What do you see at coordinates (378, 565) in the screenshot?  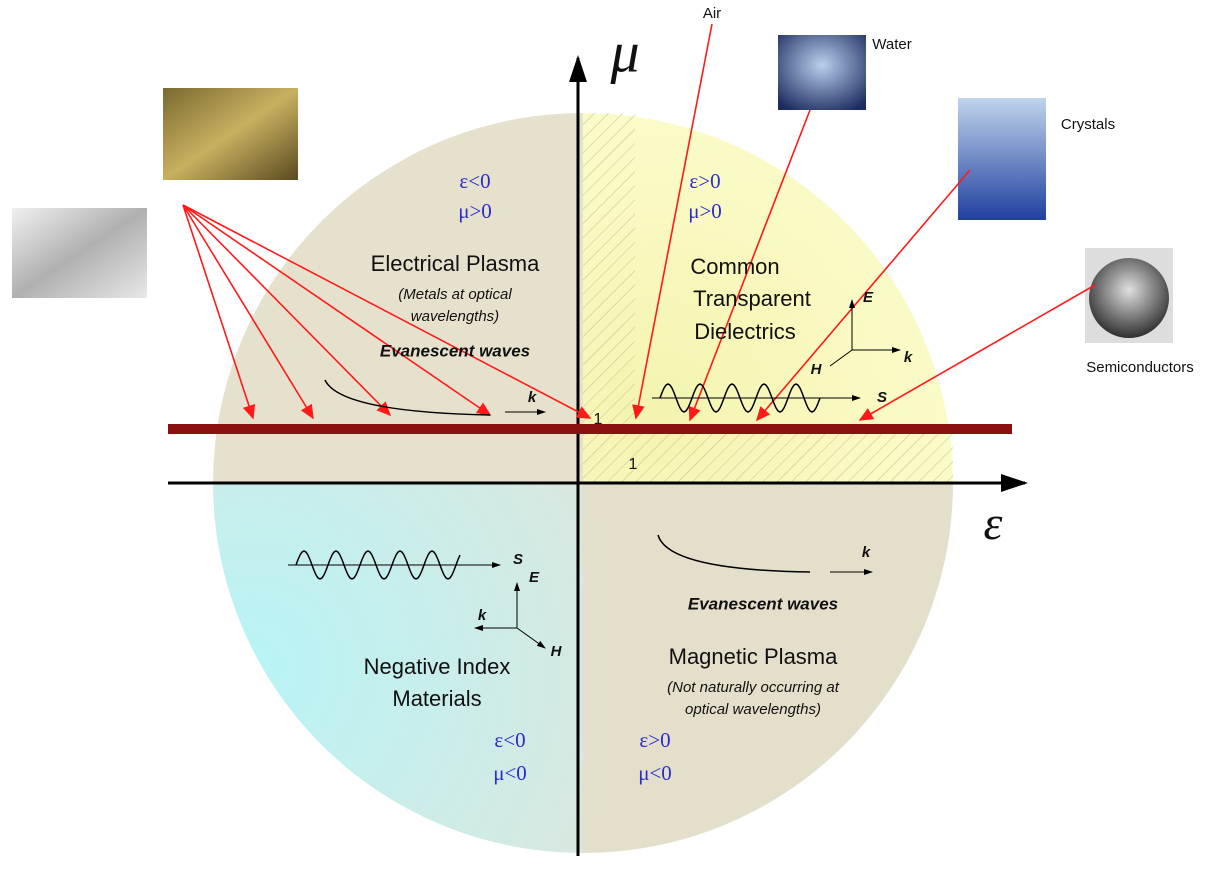 I see `wave` at bounding box center [378, 565].